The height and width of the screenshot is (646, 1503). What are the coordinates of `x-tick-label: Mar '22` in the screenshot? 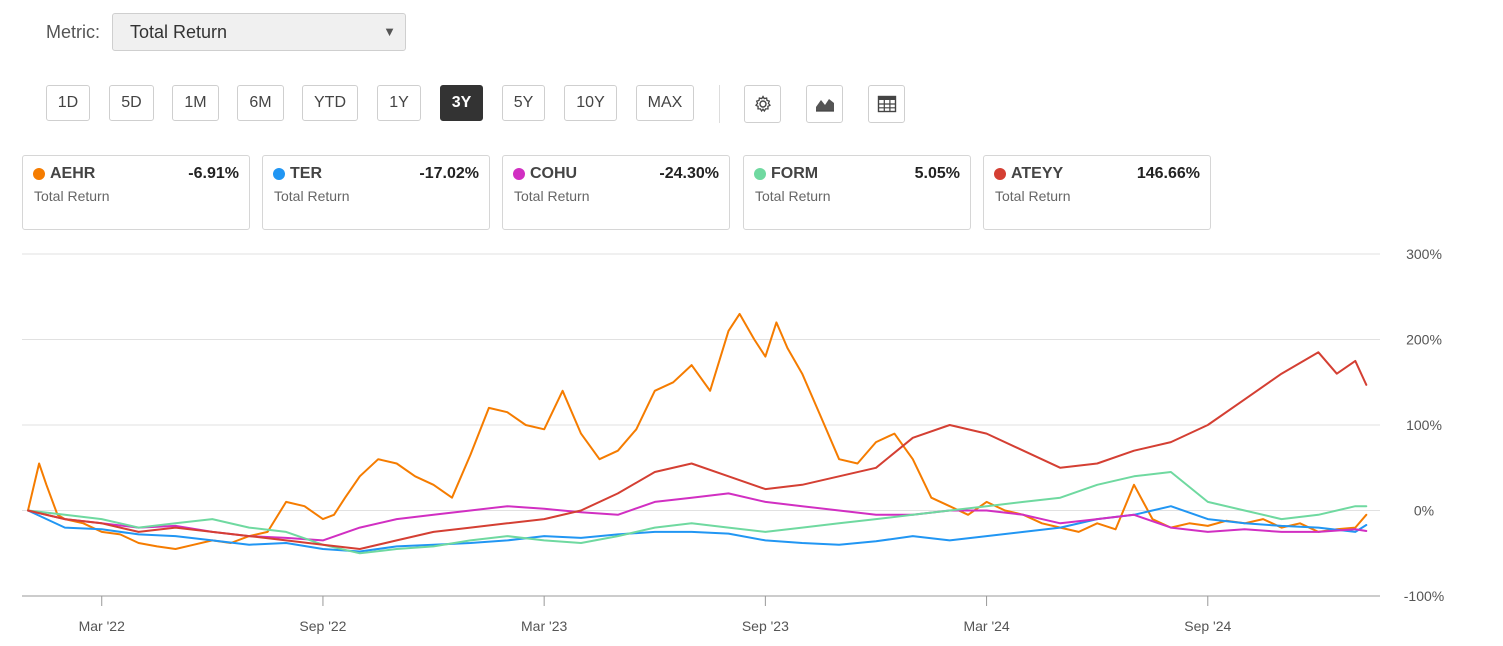 It's located at (102, 626).